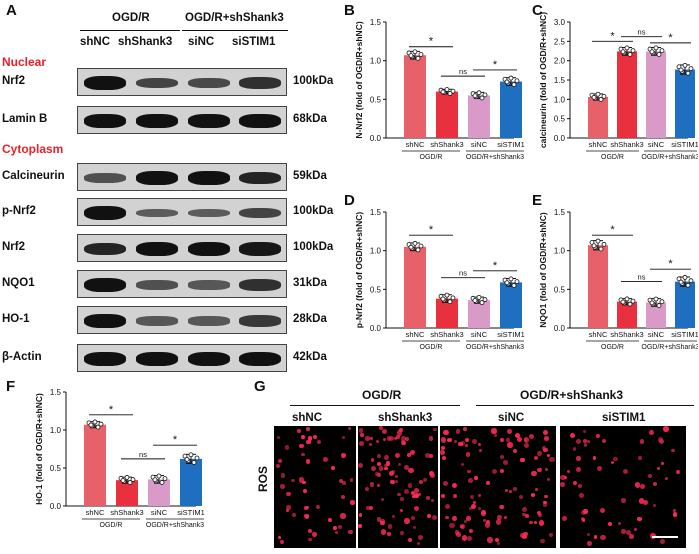 The height and width of the screenshot is (554, 699). What do you see at coordinates (537, 10) in the screenshot?
I see `panel-label-c: C` at bounding box center [537, 10].